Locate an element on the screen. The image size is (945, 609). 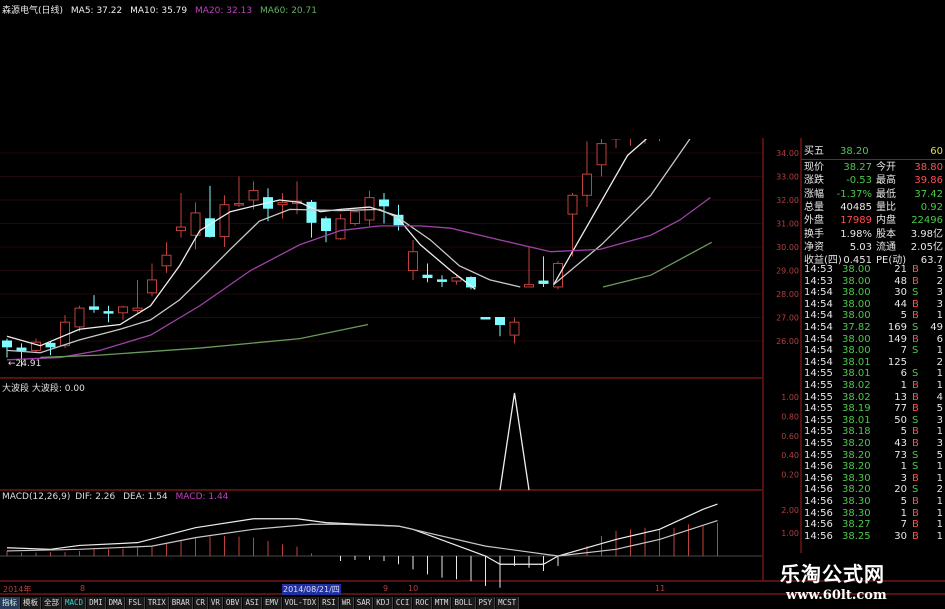
quote-value: 22496 is located at coordinates (927, 221).